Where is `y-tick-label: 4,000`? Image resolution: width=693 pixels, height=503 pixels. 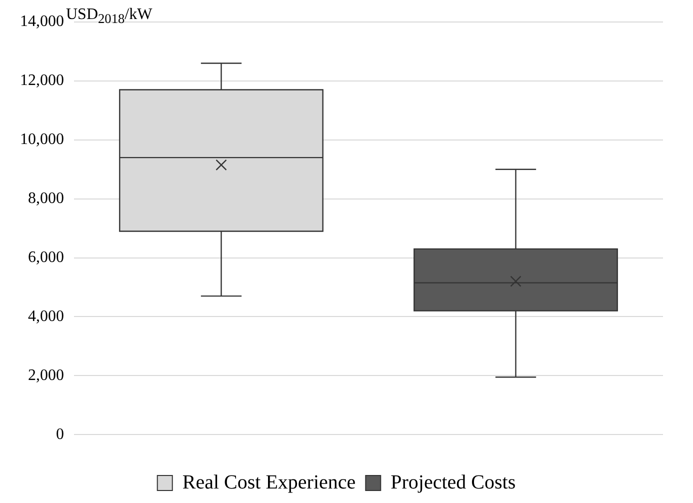 y-tick-label: 4,000 is located at coordinates (46, 316).